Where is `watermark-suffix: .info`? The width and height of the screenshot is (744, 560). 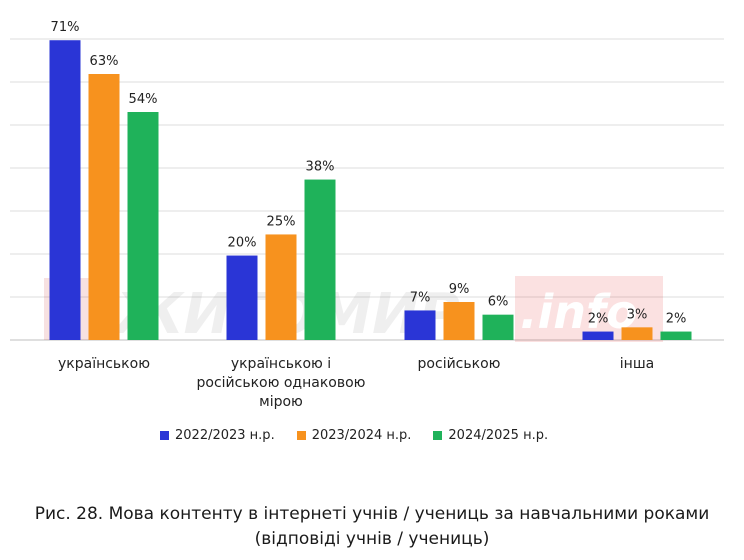
watermark-suffix: .info is located at coordinates (579, 312).